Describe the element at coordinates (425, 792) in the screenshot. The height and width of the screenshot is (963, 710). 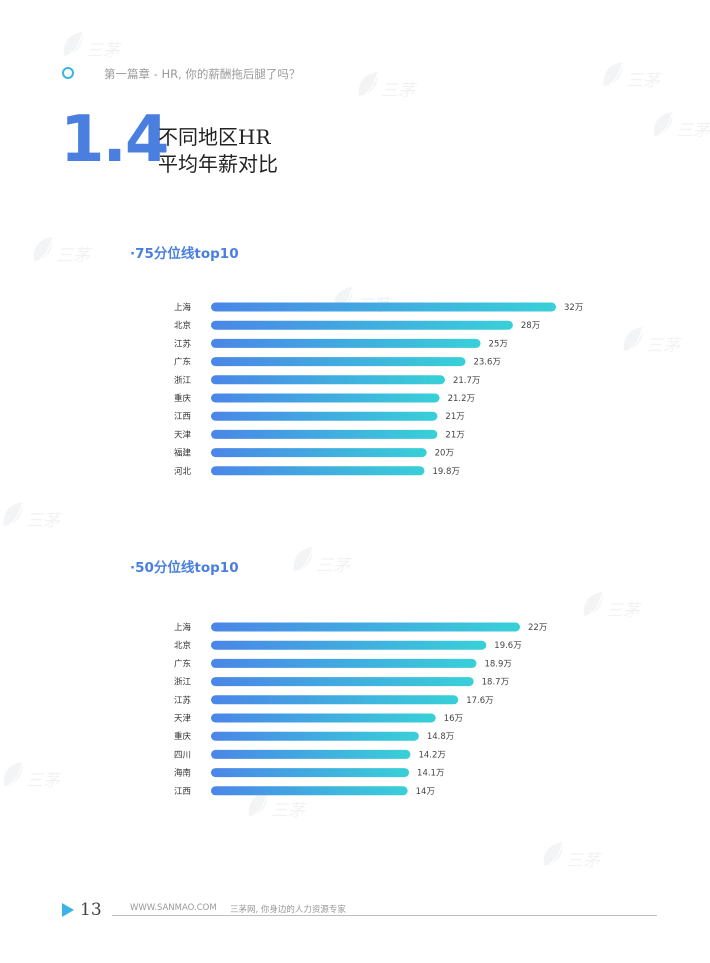
I see `value-label: 14万` at that location.